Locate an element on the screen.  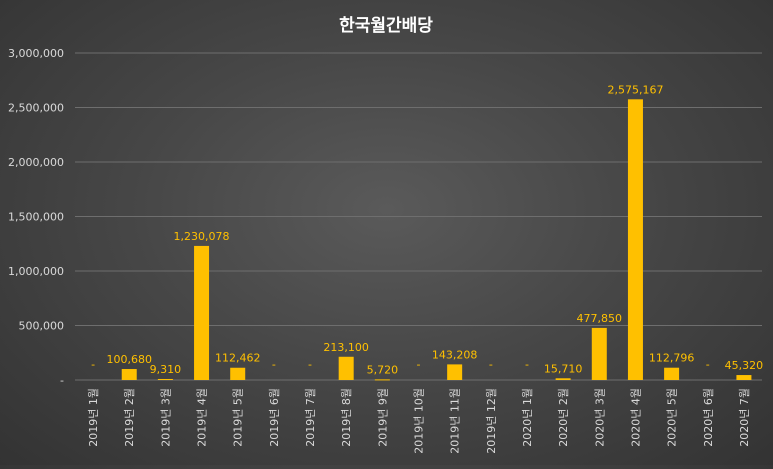
data-label: 15,710 is located at coordinates (563, 368).